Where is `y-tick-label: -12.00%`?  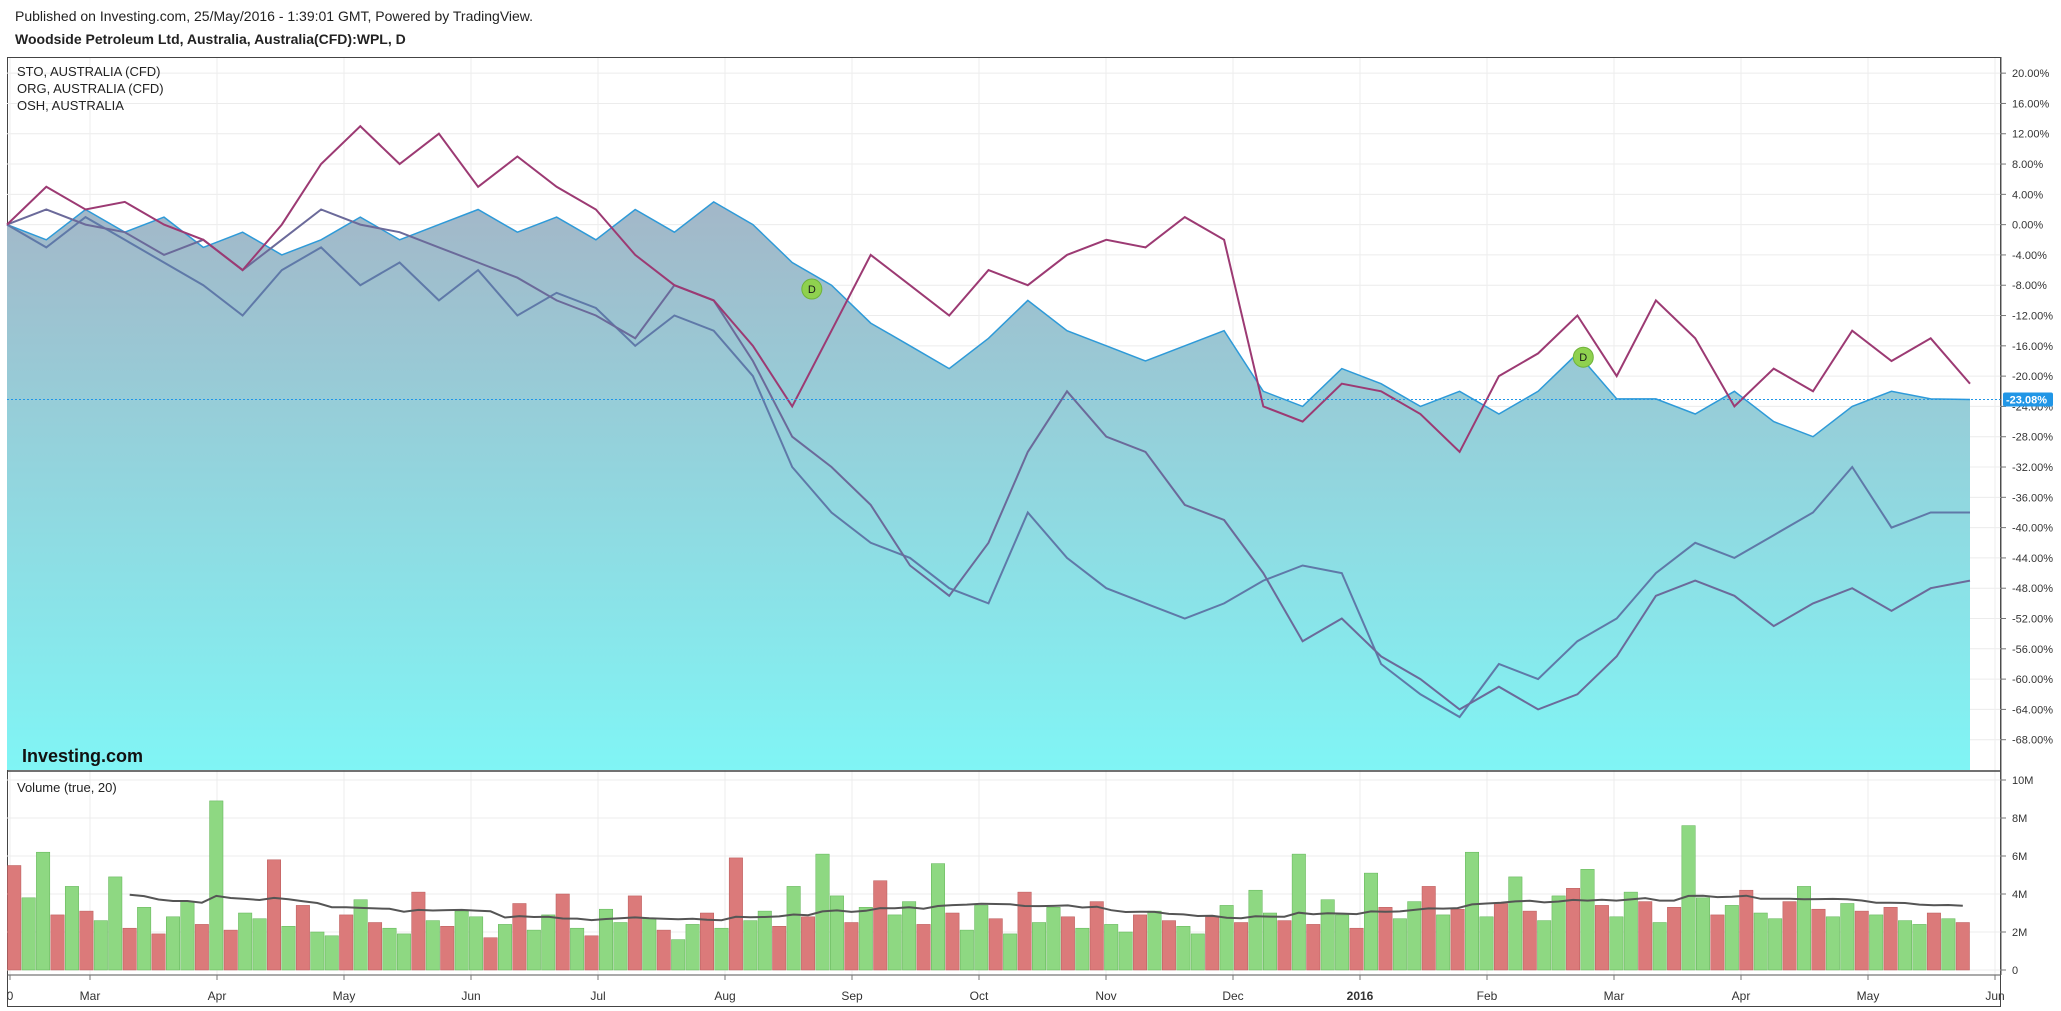
y-tick-label: -12.00% is located at coordinates (2032, 317).